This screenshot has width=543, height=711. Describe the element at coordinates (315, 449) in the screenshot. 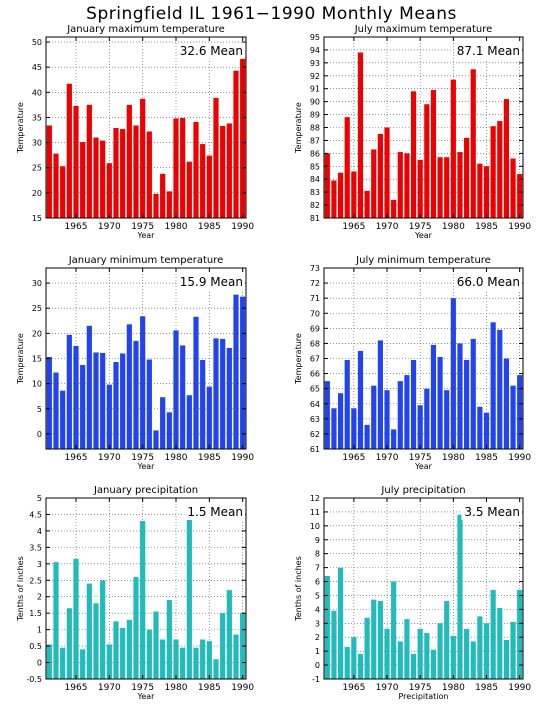

I see `y-tick-label: 61` at that location.